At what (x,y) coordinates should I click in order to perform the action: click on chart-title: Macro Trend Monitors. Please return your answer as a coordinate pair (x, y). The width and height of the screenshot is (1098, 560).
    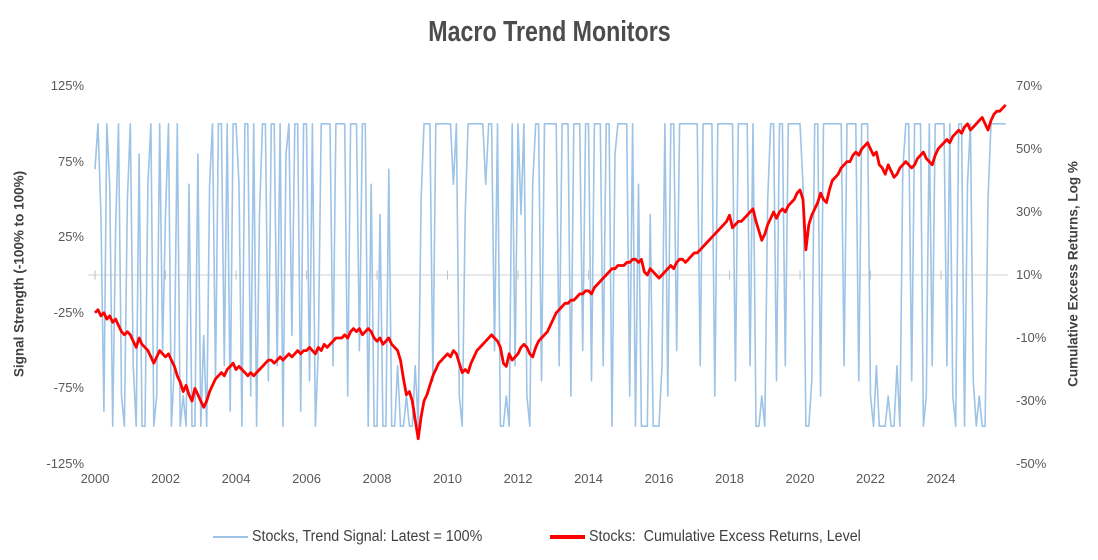
    Looking at the image, I should click on (549, 32).